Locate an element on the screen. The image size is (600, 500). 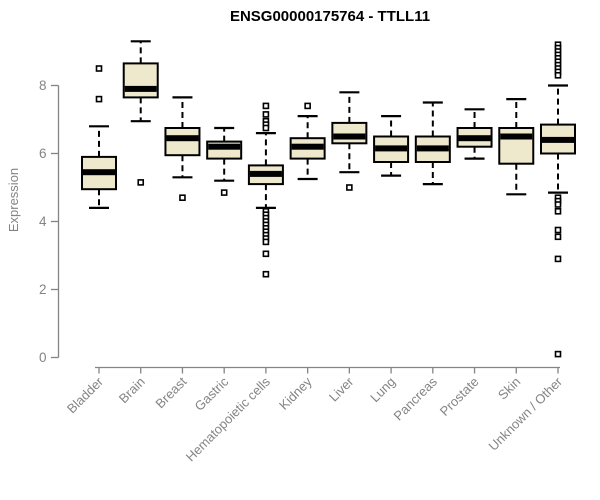
x-tick-label: Pancreas is located at coordinates (415, 399).